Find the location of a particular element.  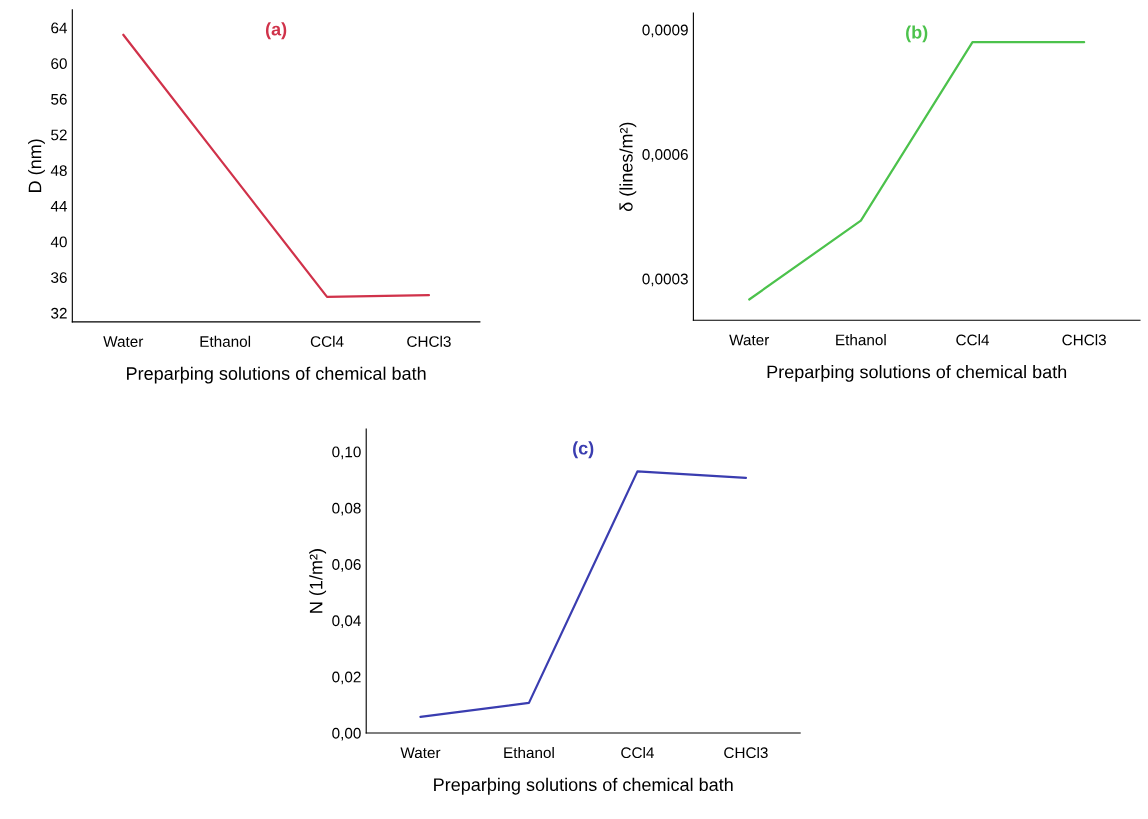

y-tick-label: 0,06 is located at coordinates (346, 565).